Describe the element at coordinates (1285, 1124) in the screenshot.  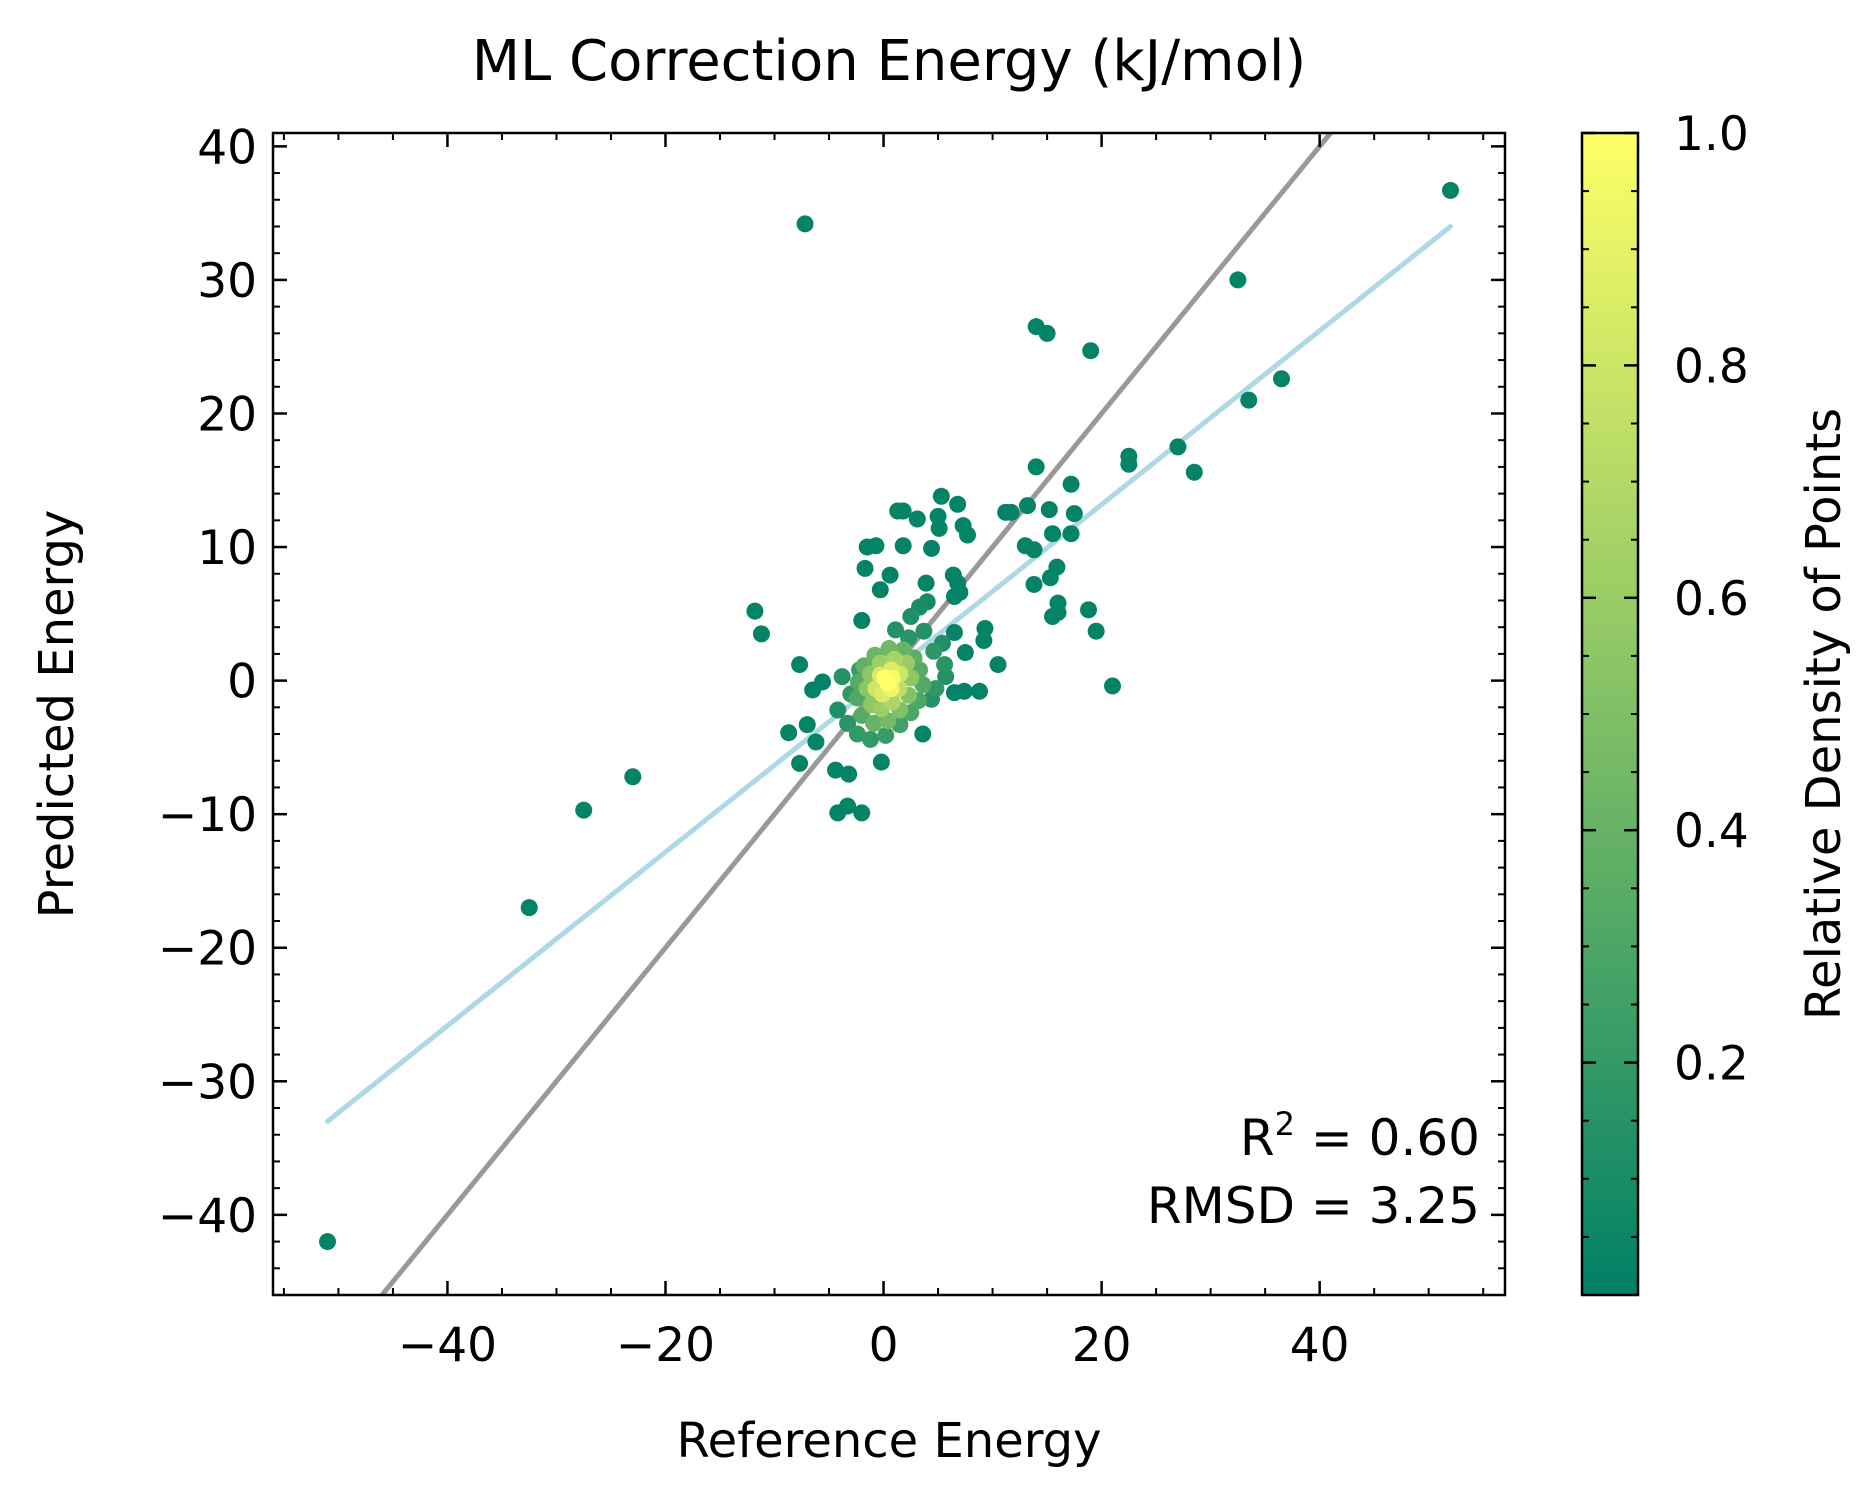
I see `r2-superscript: 2` at that location.